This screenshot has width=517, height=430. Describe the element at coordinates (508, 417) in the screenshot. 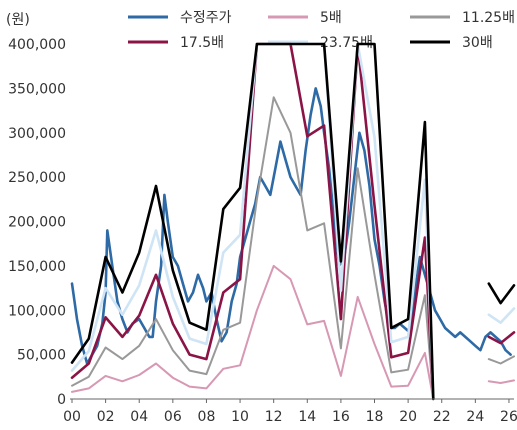

I see `x-tick-label: 26` at that location.